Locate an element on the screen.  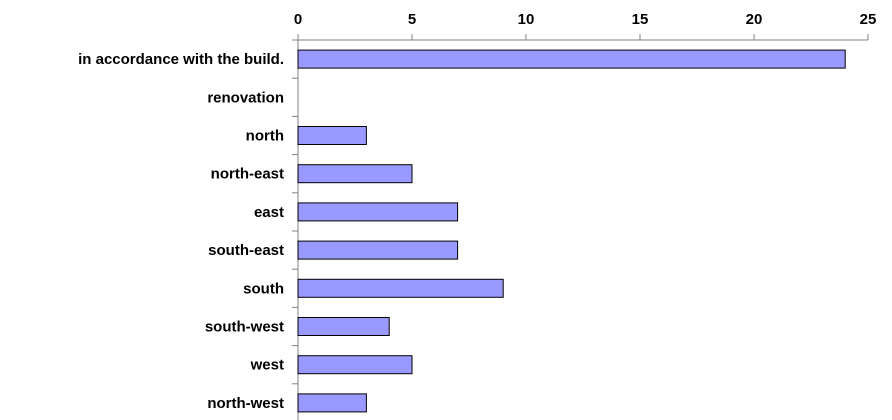
x-axis: 0 5 10 15 20 25 is located at coordinates (585, 26).